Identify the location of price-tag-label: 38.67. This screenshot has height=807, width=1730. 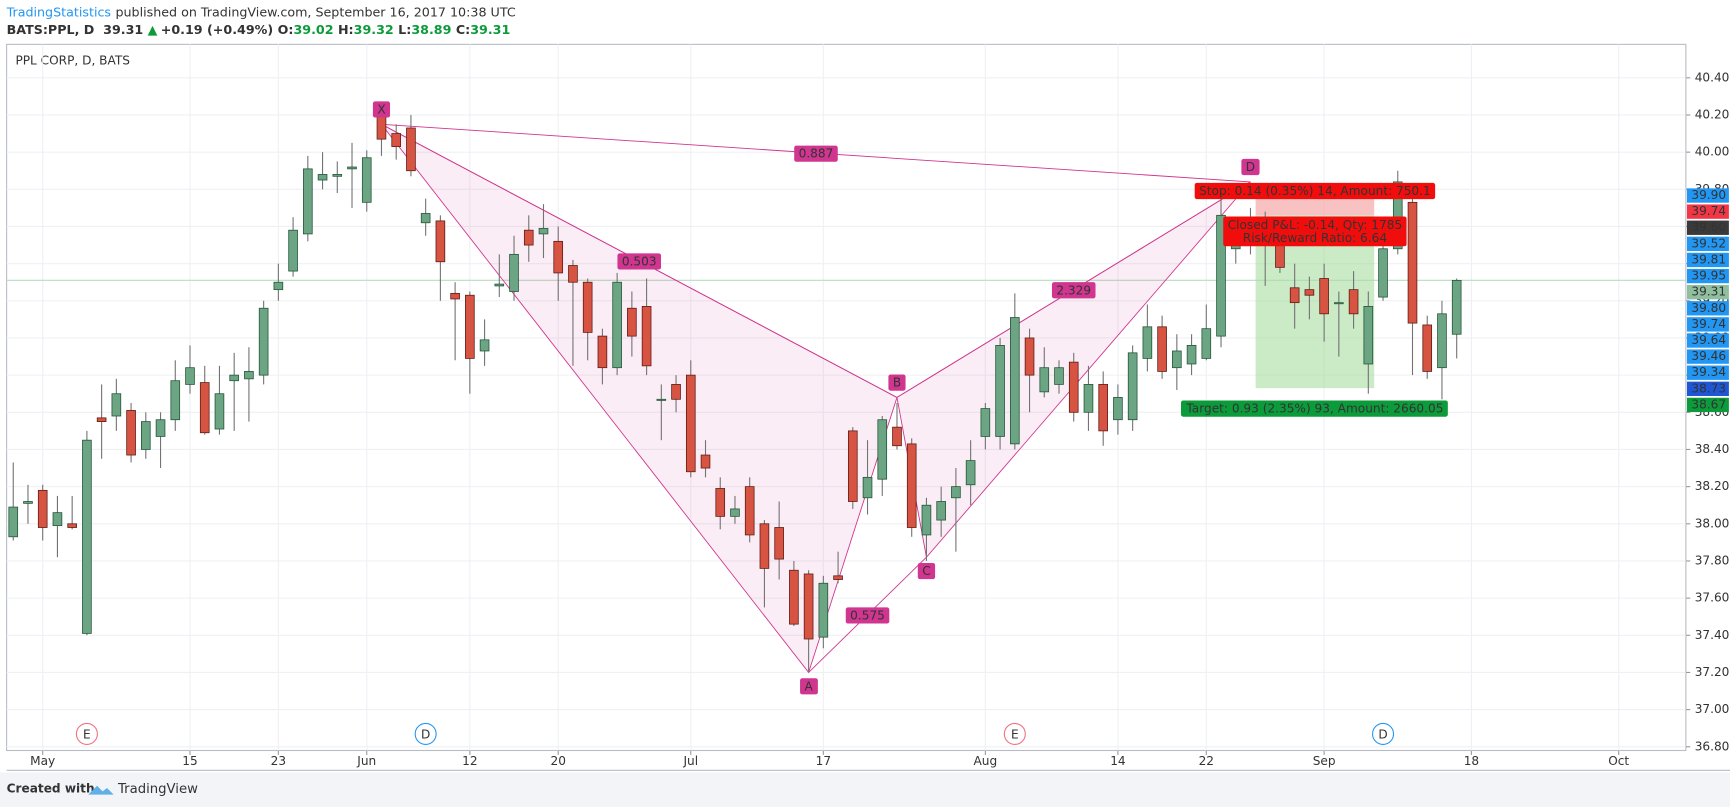
(1708, 404).